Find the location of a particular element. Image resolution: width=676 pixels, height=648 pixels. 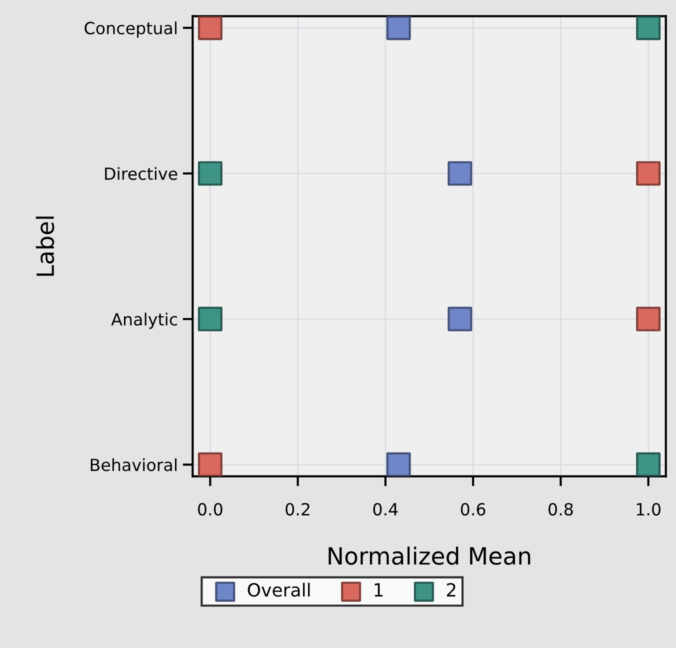

x-tick-label: 1.0 is located at coordinates (648, 509).